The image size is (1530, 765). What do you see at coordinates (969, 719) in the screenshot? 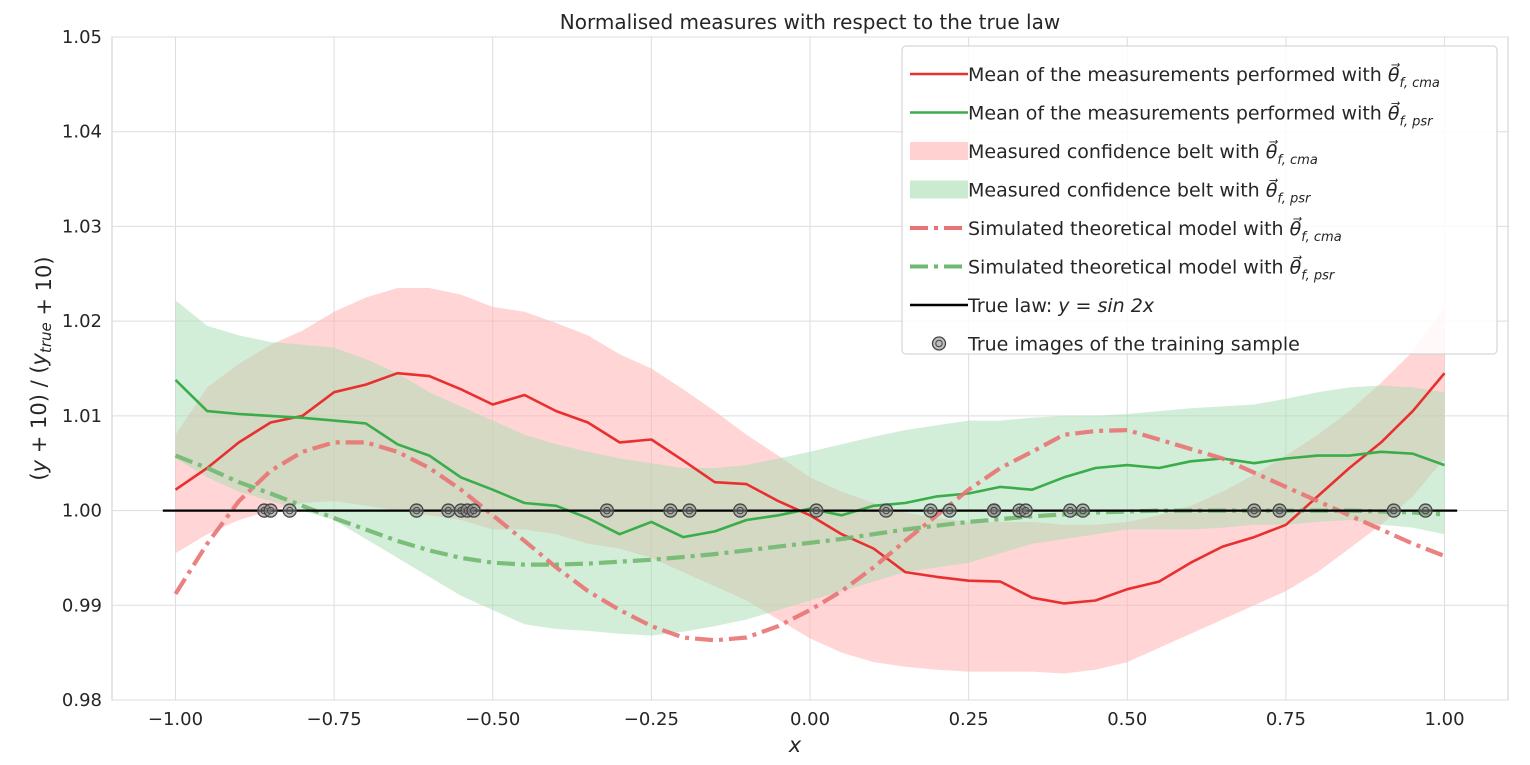
I see `x-tick-label: 0.25` at bounding box center [969, 719].